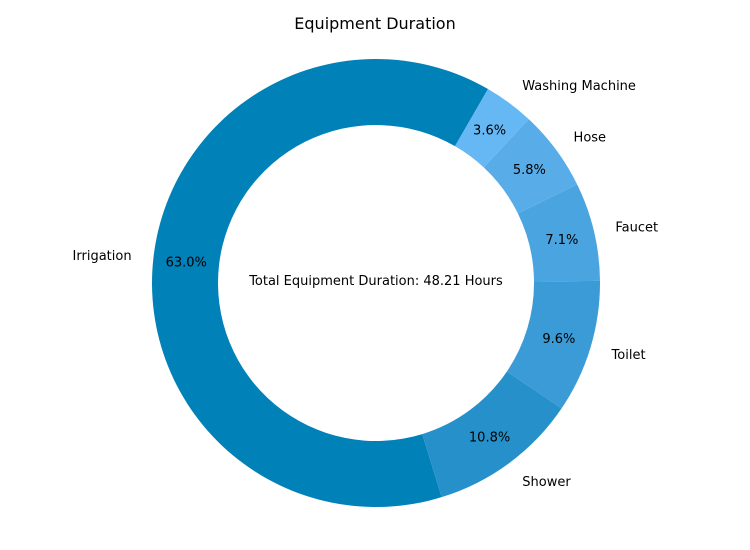  What do you see at coordinates (590, 137) in the screenshot?
I see `category-label-hose: Hose` at bounding box center [590, 137].